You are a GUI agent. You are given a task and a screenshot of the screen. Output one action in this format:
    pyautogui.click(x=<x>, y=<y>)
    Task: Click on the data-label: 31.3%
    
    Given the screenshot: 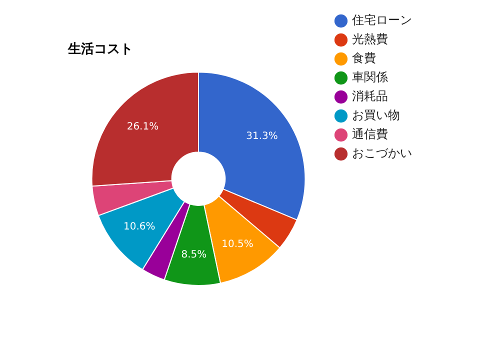 What is the action you would take?
    pyautogui.click(x=262, y=136)
    